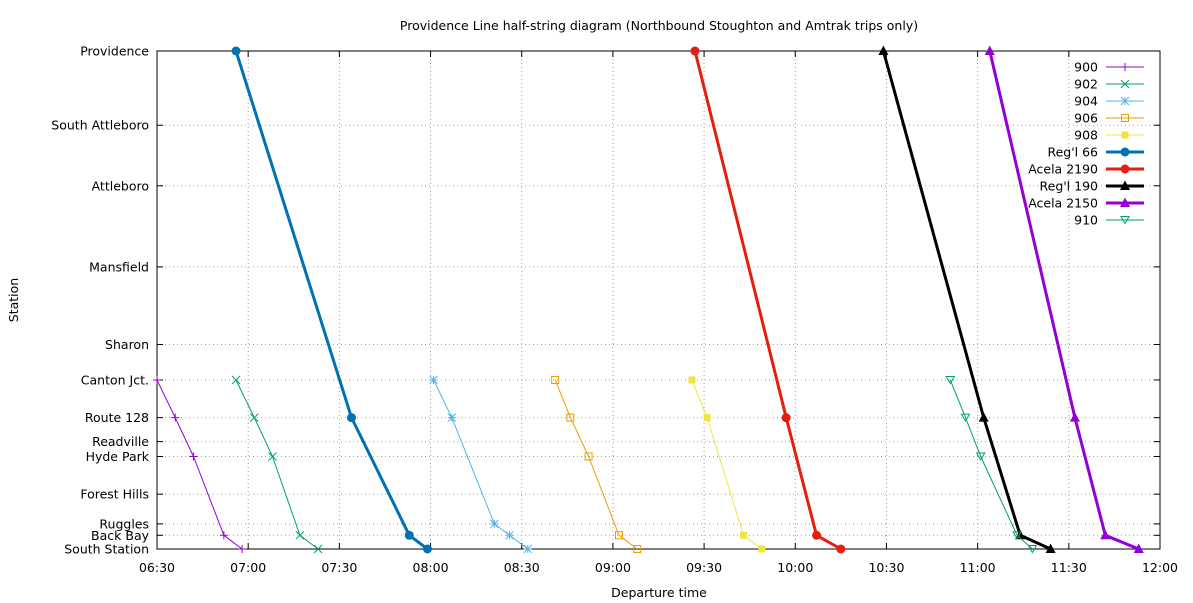 The width and height of the screenshot is (1193, 603). I want to click on y-tick-label: Sharon, so click(127, 344).